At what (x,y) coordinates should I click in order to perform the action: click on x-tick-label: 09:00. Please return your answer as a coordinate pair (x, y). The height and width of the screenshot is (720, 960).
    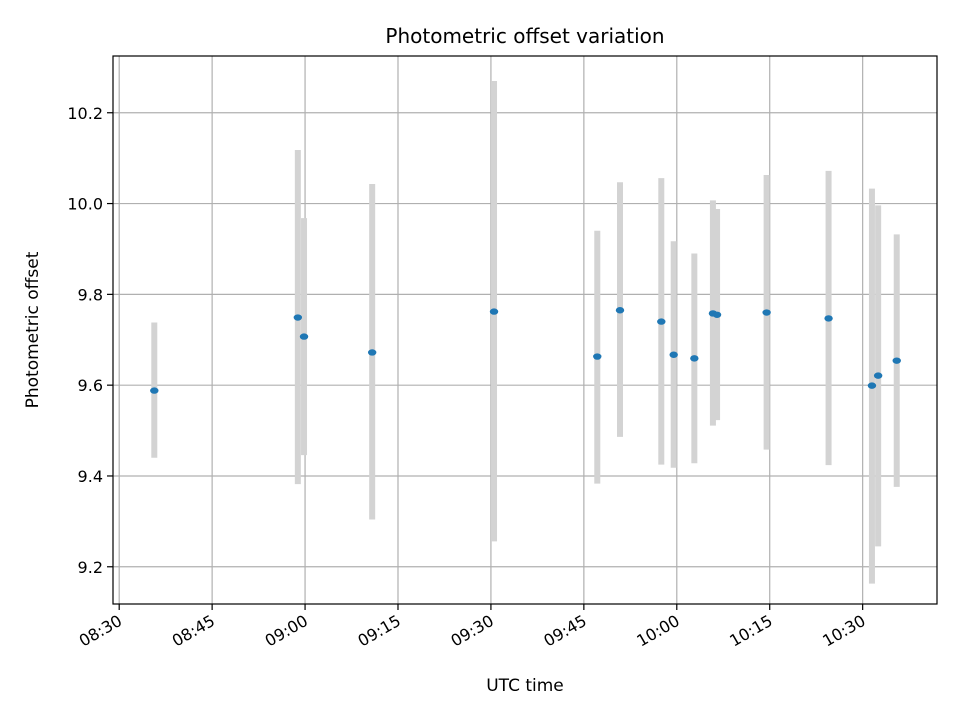
    Looking at the image, I should click on (286, 631).